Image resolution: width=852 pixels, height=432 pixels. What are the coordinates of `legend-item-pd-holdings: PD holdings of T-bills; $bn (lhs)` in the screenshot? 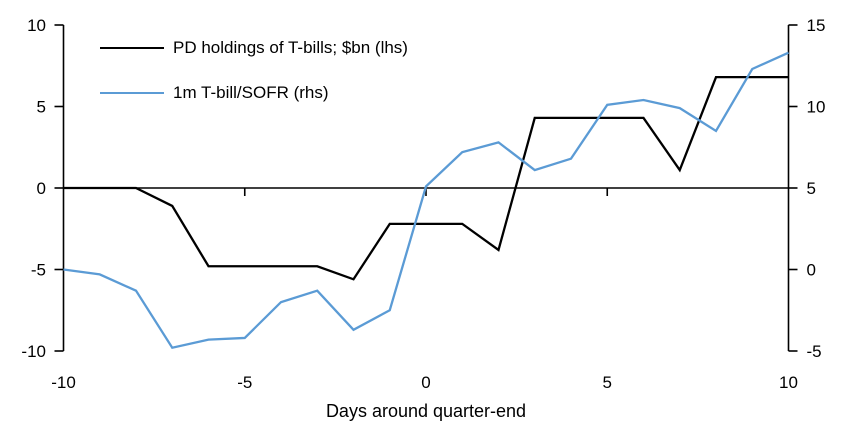 It's located at (254, 48).